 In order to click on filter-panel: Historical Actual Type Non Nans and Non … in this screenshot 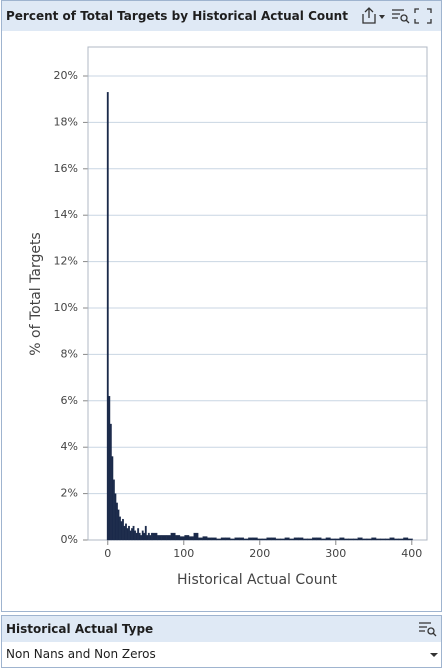, I will do `click(221, 641)`.